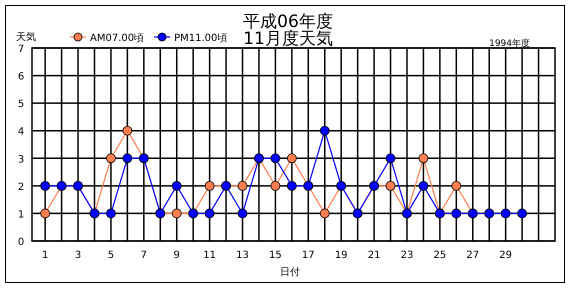 This screenshot has width=570, height=290. Describe the element at coordinates (209, 255) in the screenshot. I see `x-tick-label: 11` at that location.